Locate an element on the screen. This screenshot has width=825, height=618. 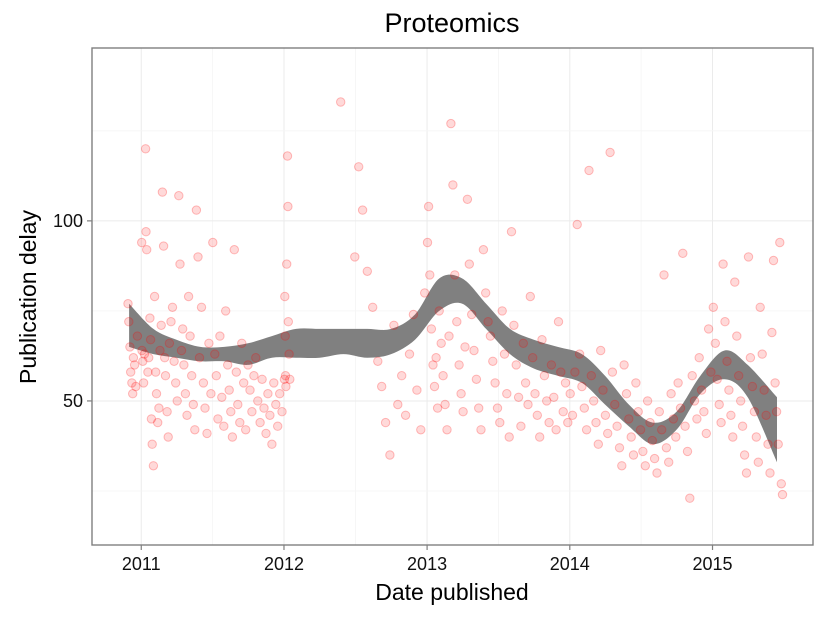
x-tick-label: 2015 is located at coordinates (712, 564).